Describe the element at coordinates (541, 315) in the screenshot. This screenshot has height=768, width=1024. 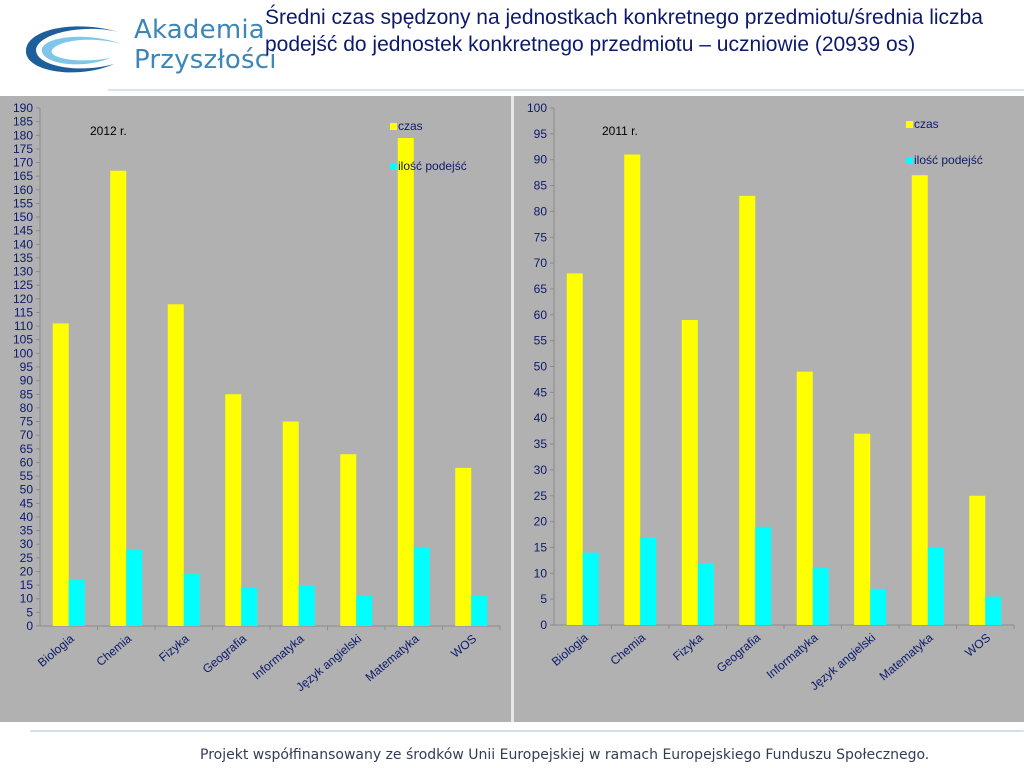
I see `y-tick-label: 60` at that location.